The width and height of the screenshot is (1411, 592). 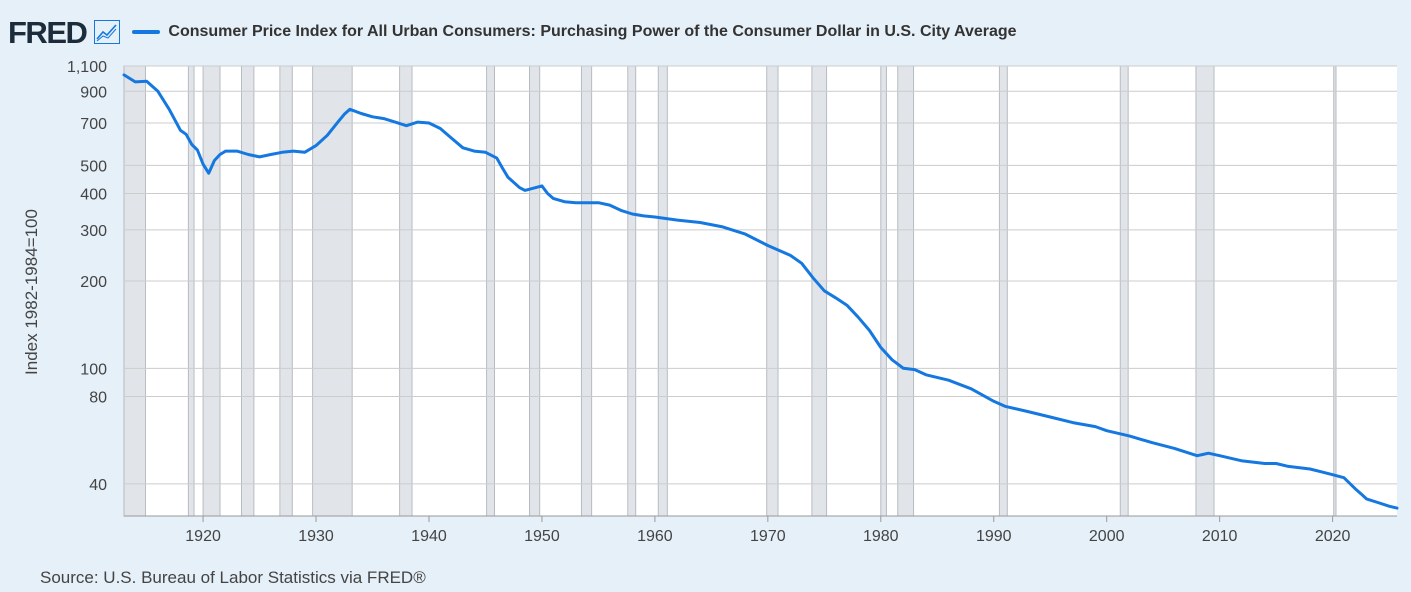 I want to click on y-tick-label: 500, so click(x=93, y=166).